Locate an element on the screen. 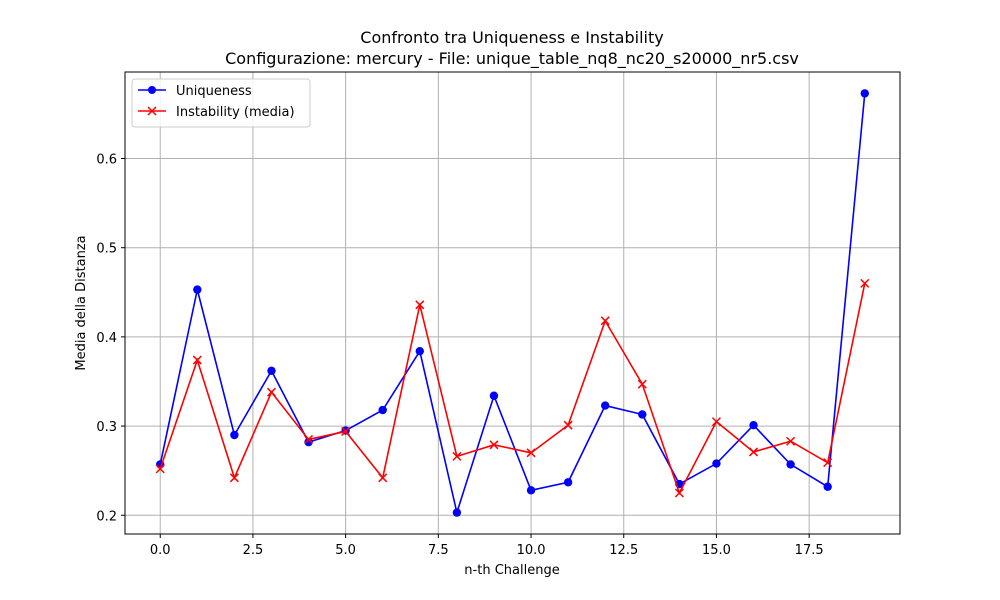  x-axis-label: n-th Challenge is located at coordinates (511, 570).